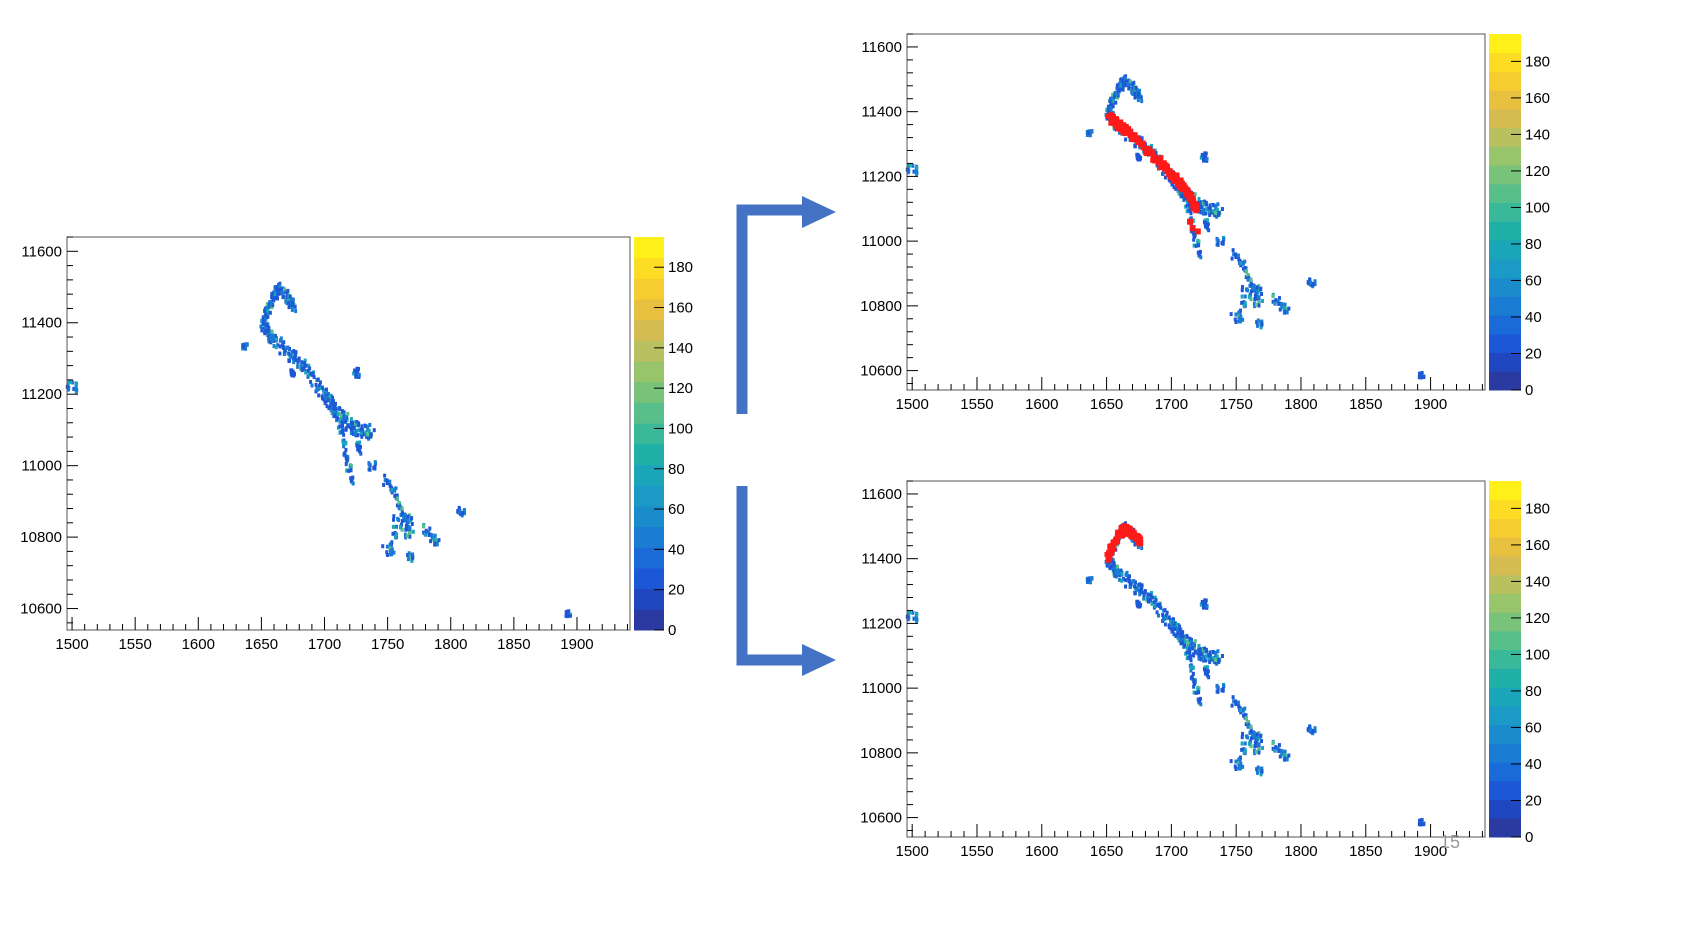  Describe the element at coordinates (1165, 674) in the screenshot. I see `heatmap-cells` at that location.